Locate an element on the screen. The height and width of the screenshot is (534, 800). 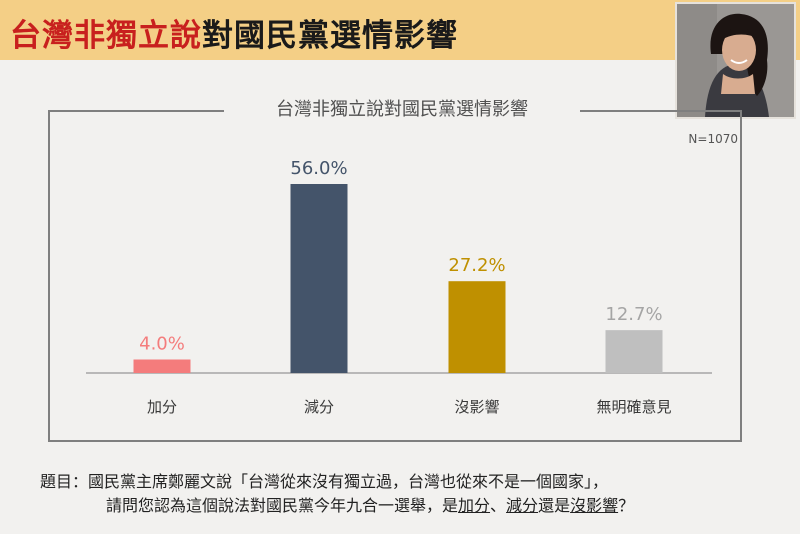
category-label-1: 加分 is located at coordinates (162, 407).